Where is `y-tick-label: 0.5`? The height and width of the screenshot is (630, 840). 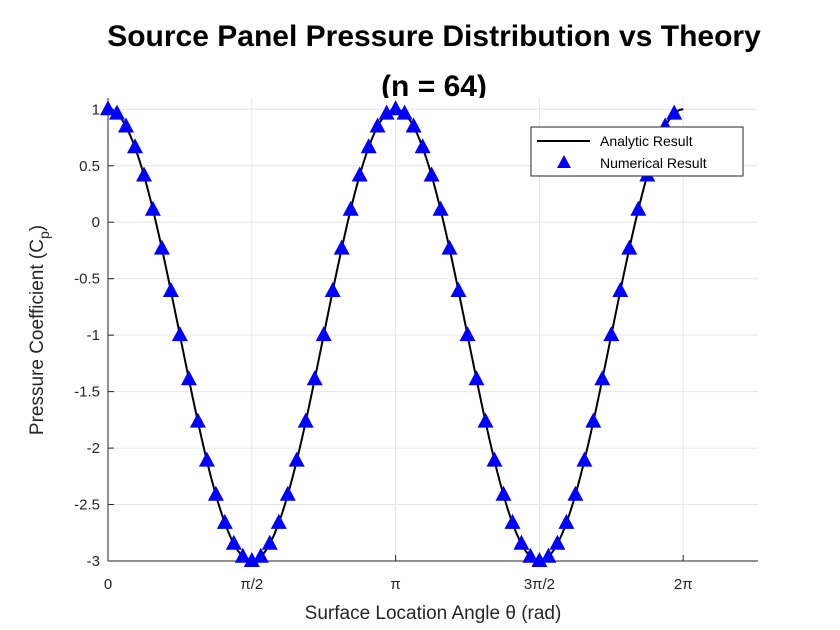 y-tick-label: 0.5 is located at coordinates (89, 166).